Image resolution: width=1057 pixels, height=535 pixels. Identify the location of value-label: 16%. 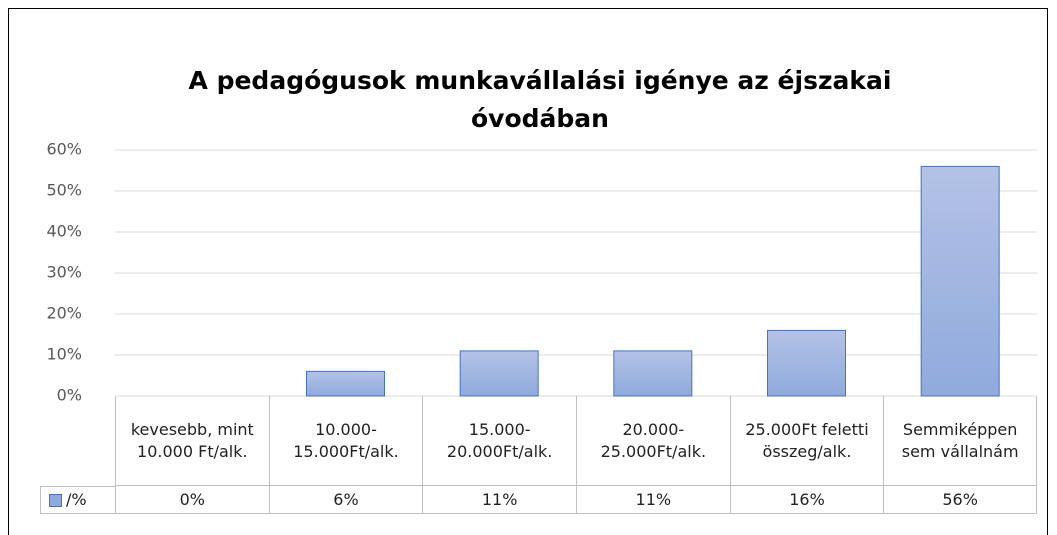
(806, 500).